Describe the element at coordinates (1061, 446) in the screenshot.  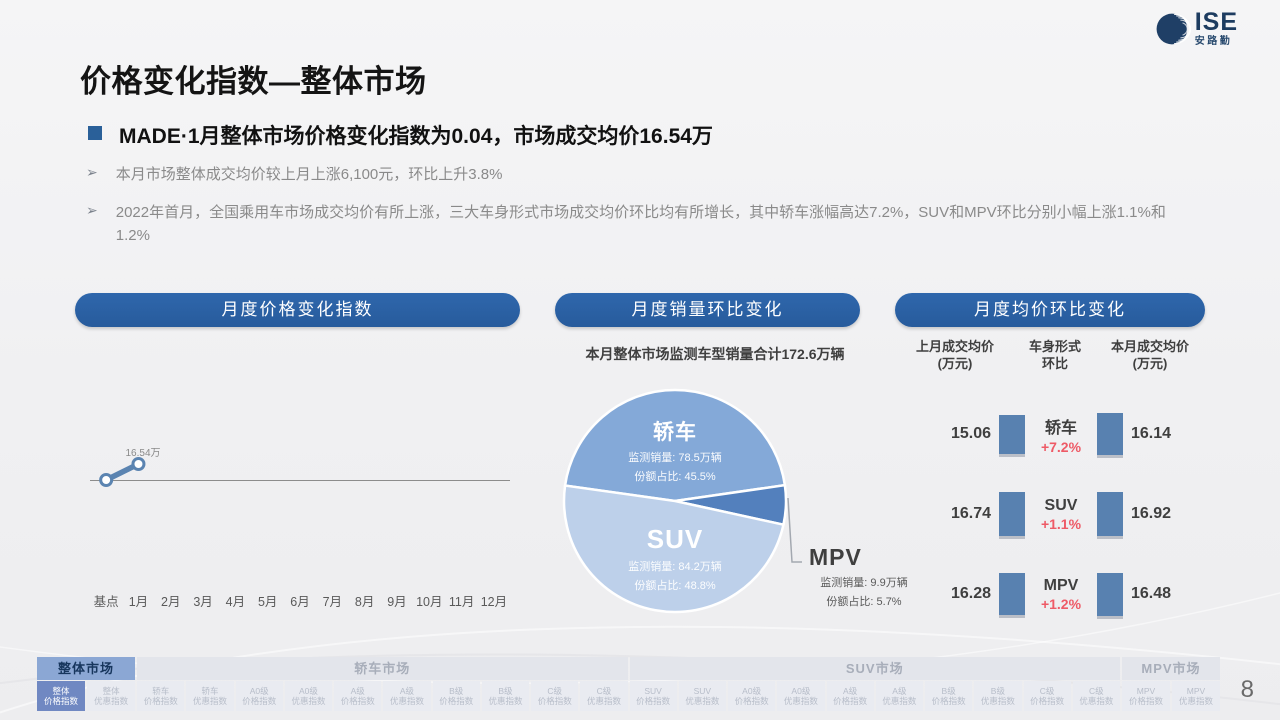
I see `change-percent: +7.2%` at that location.